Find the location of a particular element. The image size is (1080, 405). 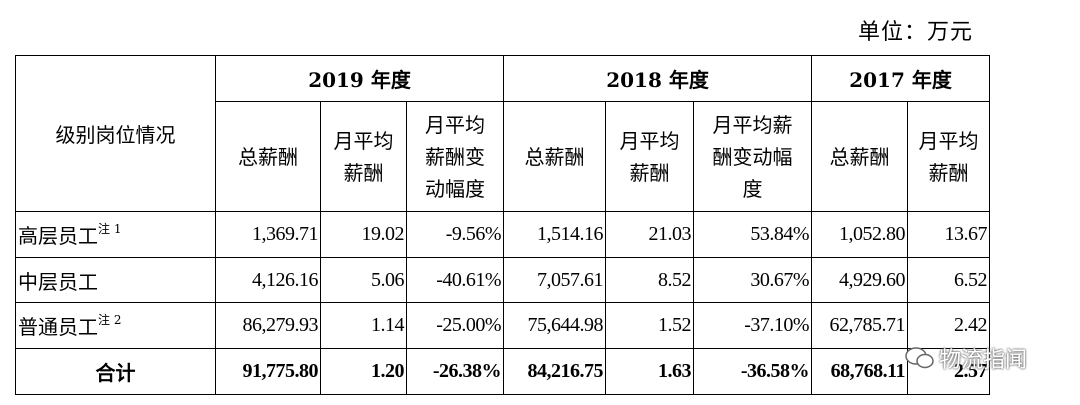

table-cell: 6.52 is located at coordinates (949, 280).